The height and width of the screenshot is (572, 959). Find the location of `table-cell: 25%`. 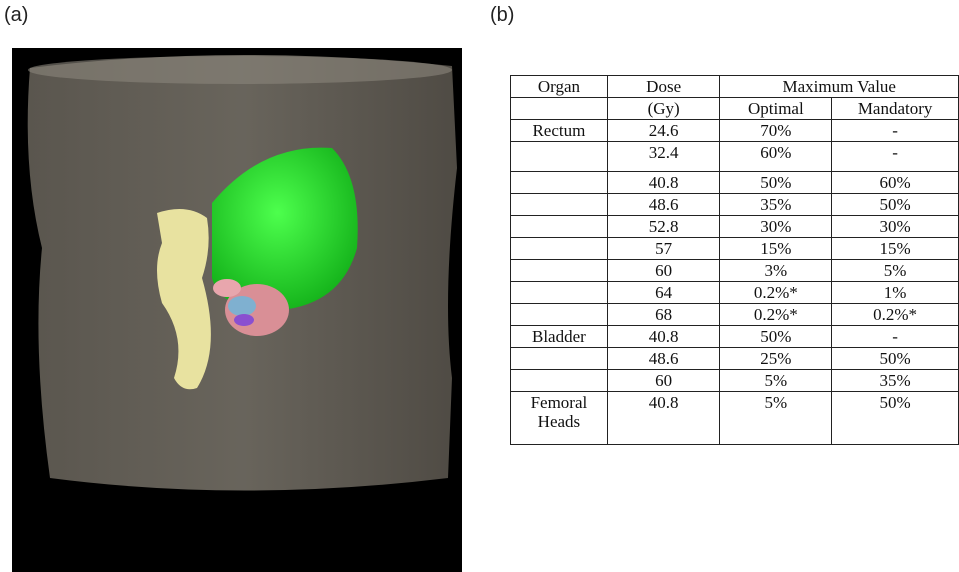

table-cell: 25% is located at coordinates (776, 358).